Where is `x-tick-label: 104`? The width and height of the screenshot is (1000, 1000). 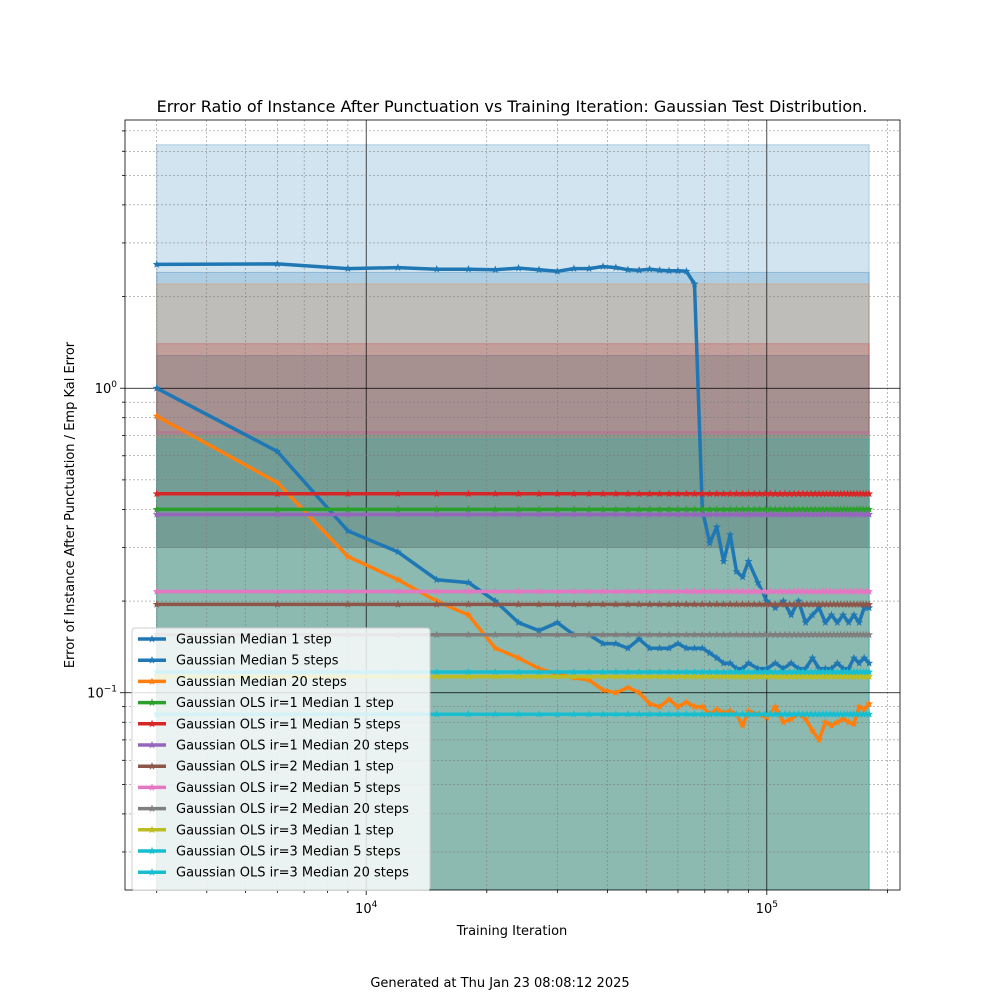 x-tick-label: 104 is located at coordinates (366, 908).